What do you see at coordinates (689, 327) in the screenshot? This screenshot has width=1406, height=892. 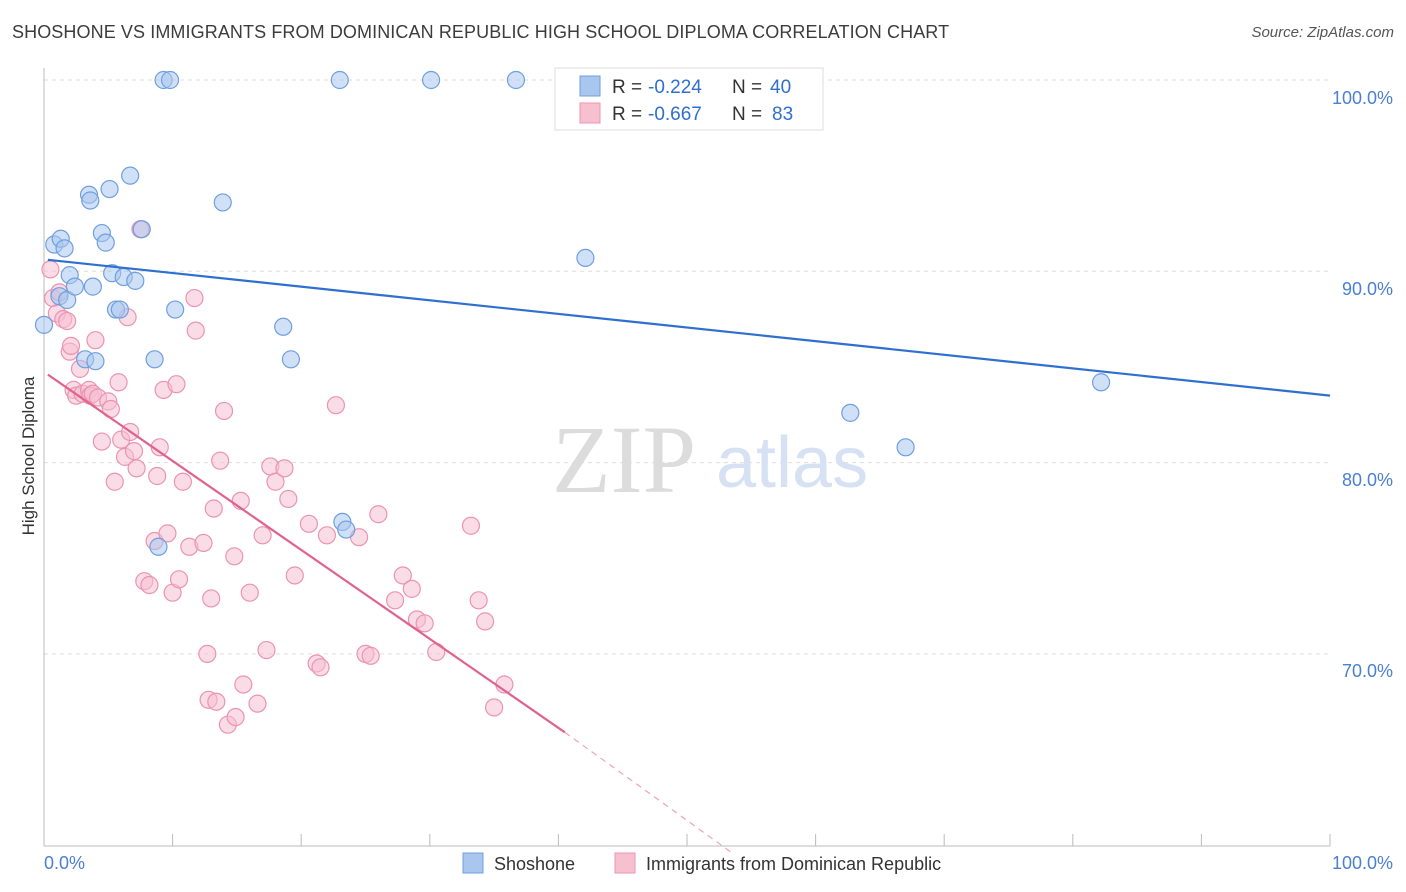 I see `shoshone-trend-line` at bounding box center [689, 327].